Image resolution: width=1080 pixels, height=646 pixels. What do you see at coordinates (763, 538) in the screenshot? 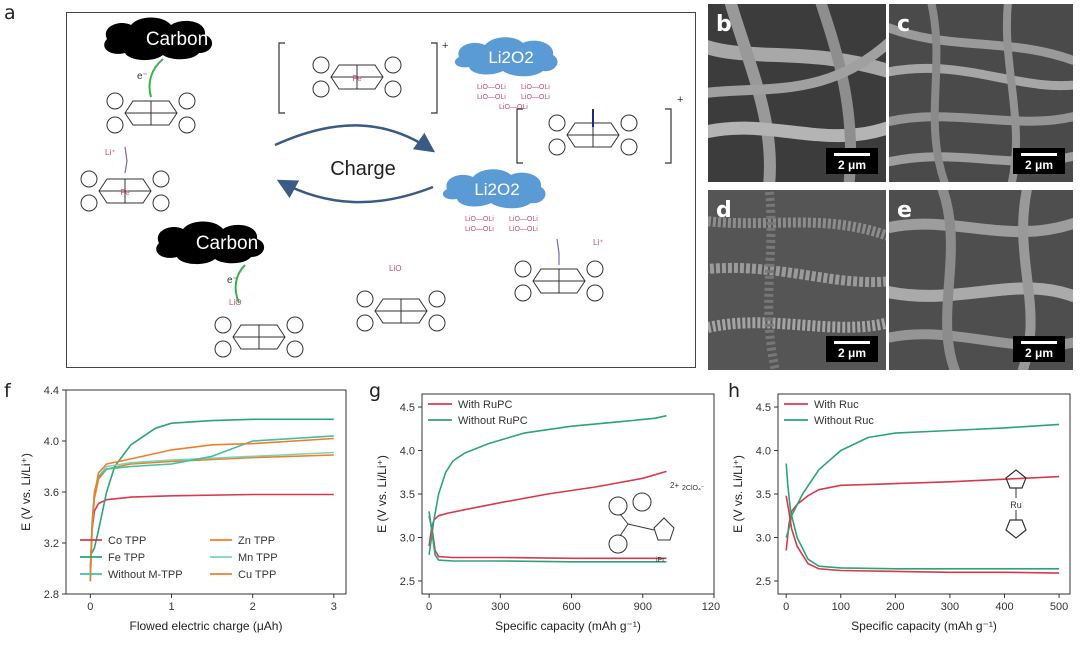
I see `y-tick-label-h: 3.0` at bounding box center [763, 538].